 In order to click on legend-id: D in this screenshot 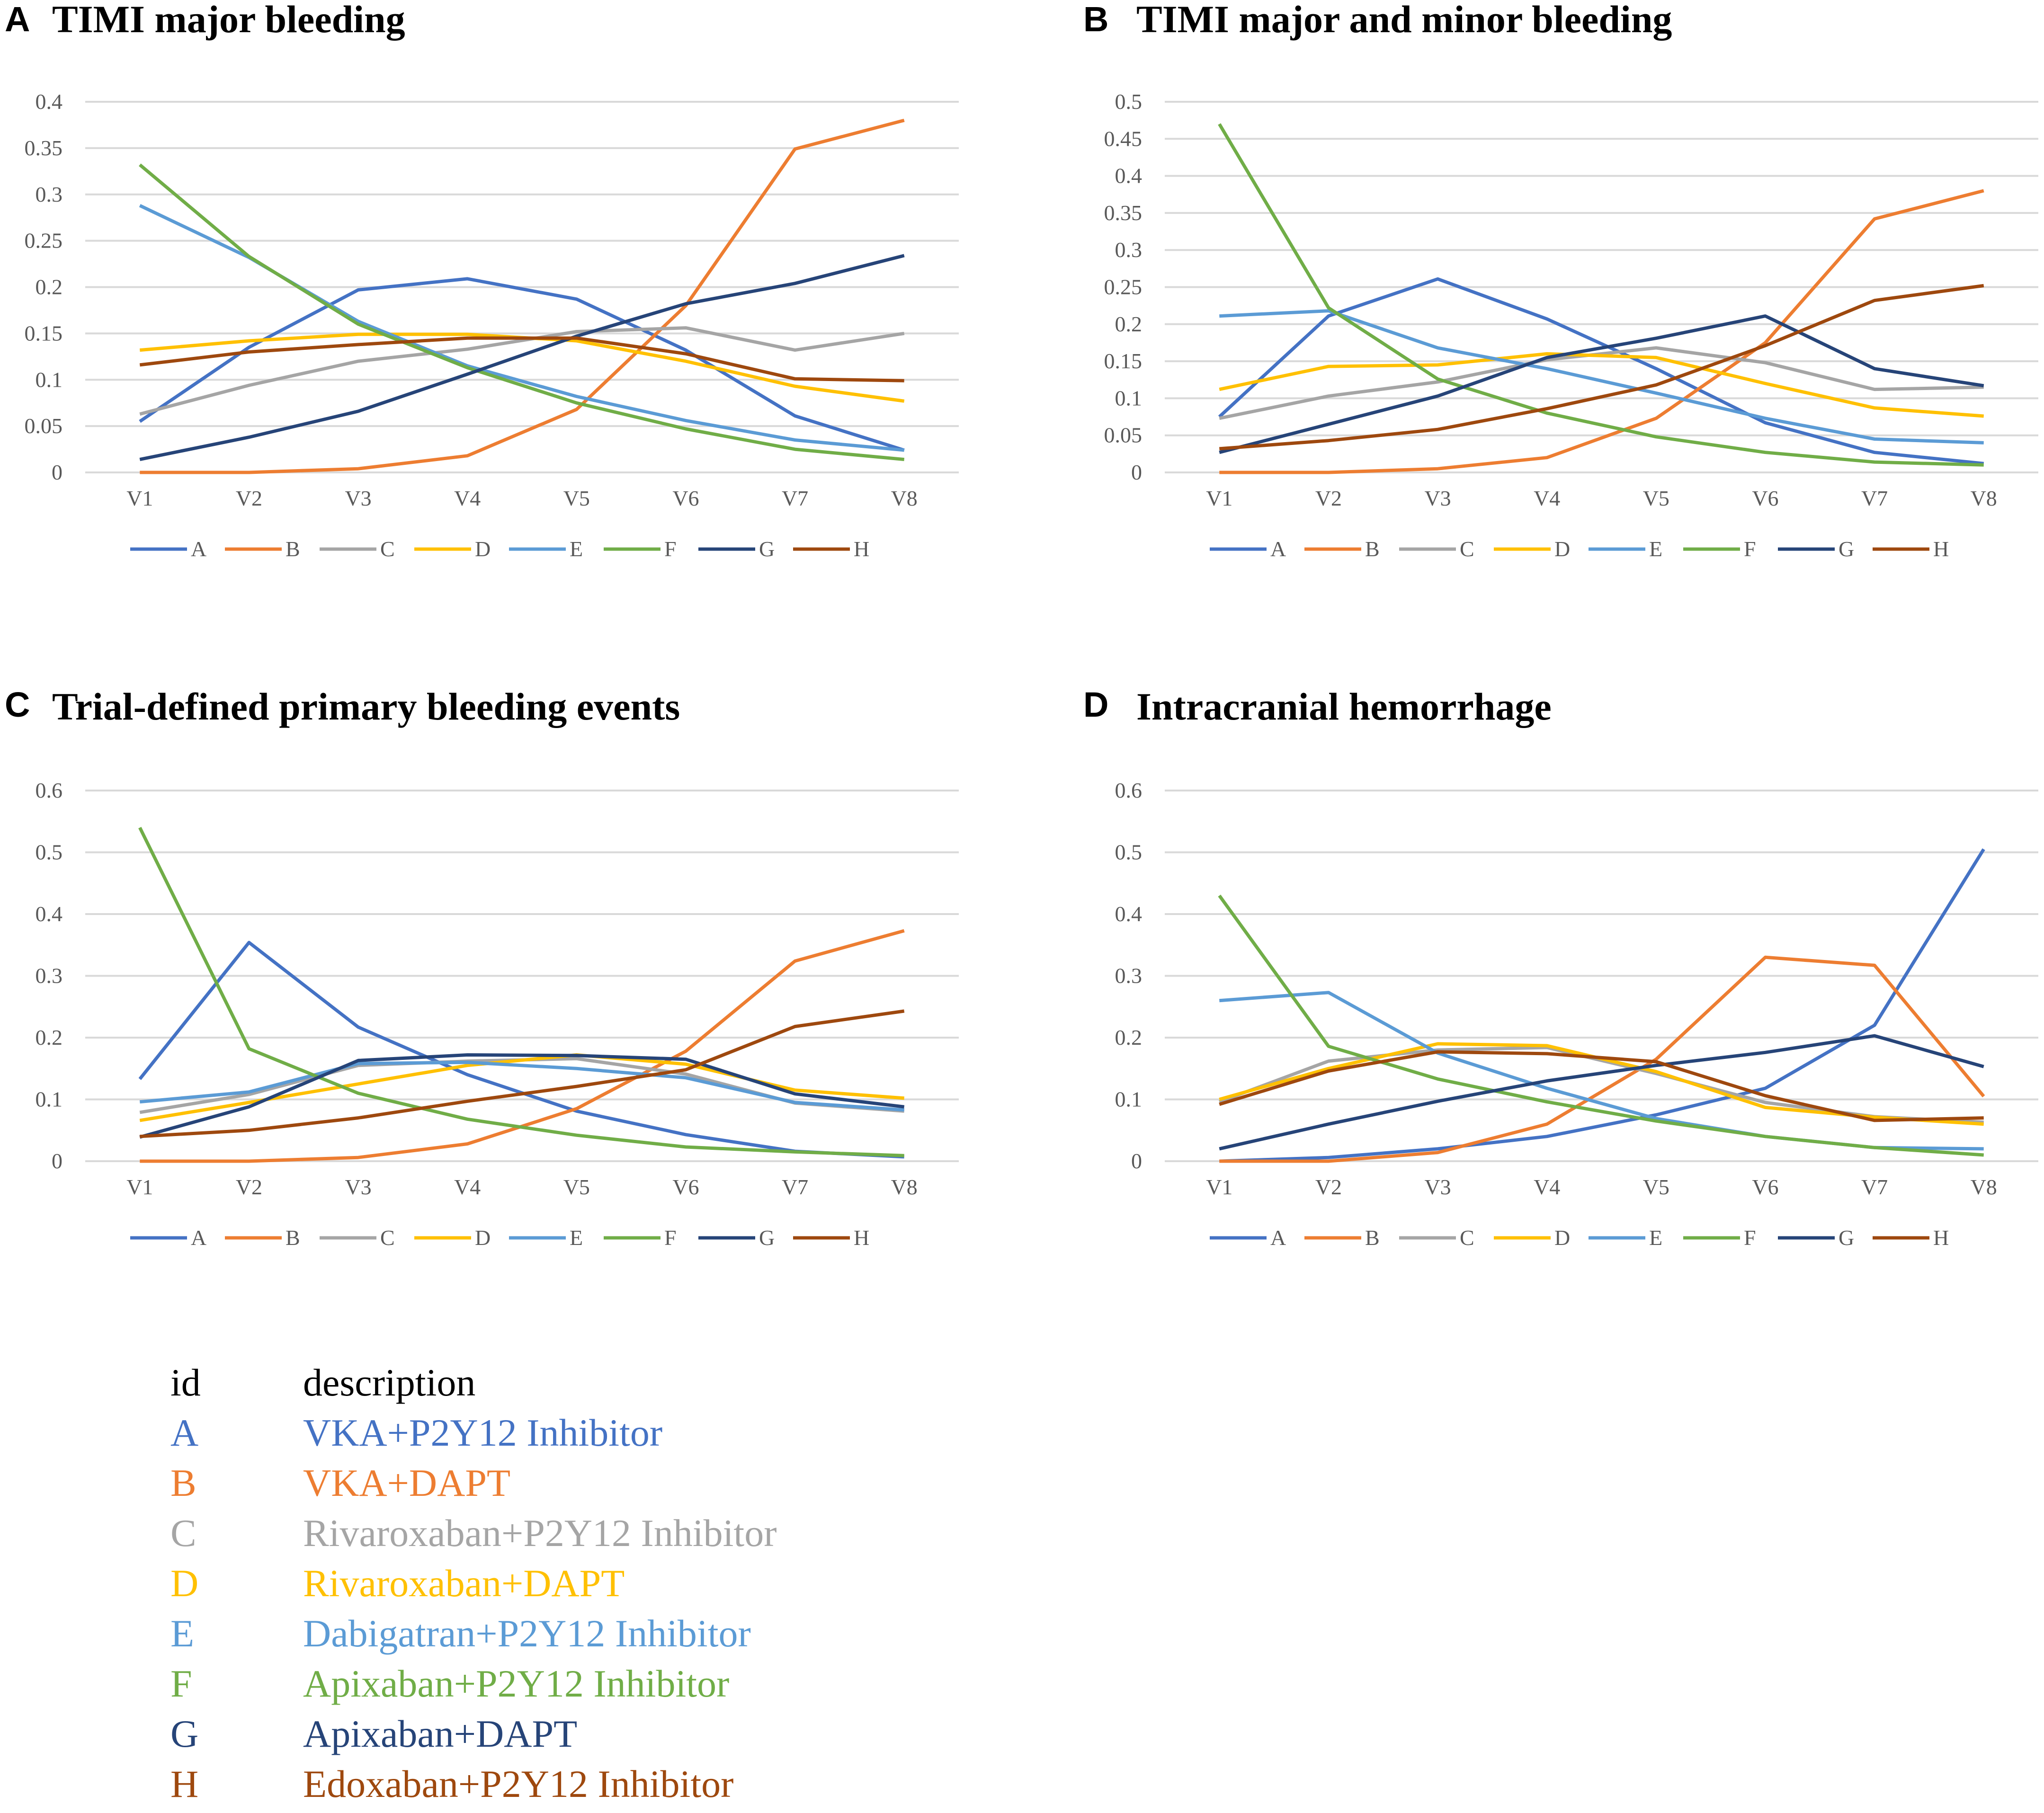, I will do `click(184, 1583)`.